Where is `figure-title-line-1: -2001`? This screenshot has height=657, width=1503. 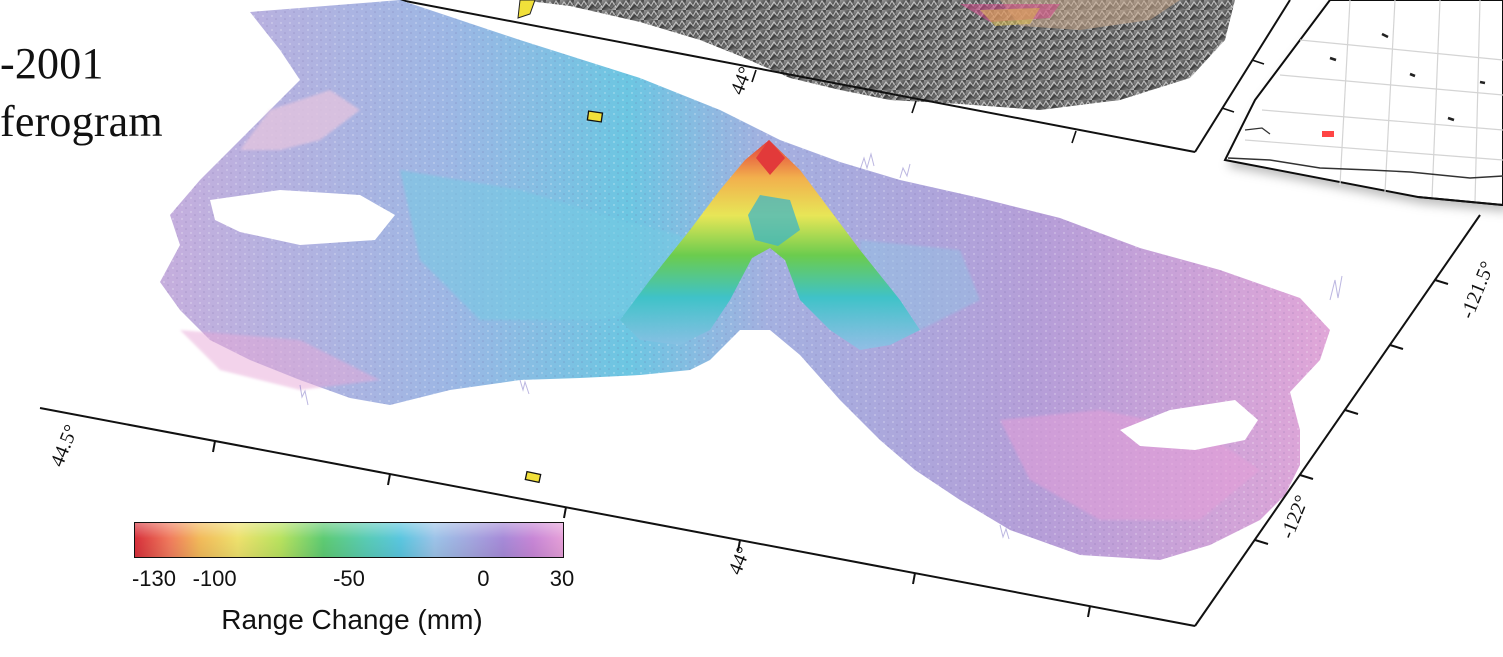 figure-title-line-1: -2001 is located at coordinates (52, 63).